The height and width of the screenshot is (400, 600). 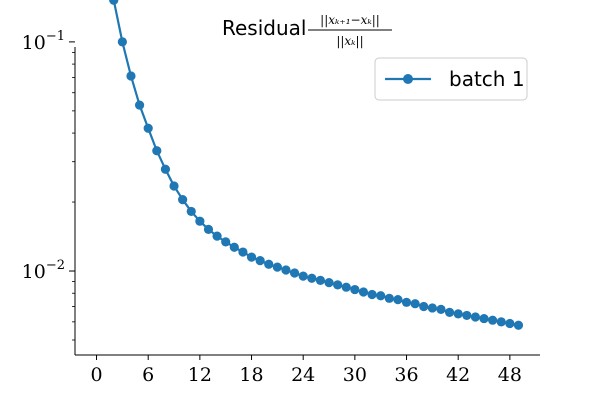 I want to click on legend-frame, so click(x=451, y=79).